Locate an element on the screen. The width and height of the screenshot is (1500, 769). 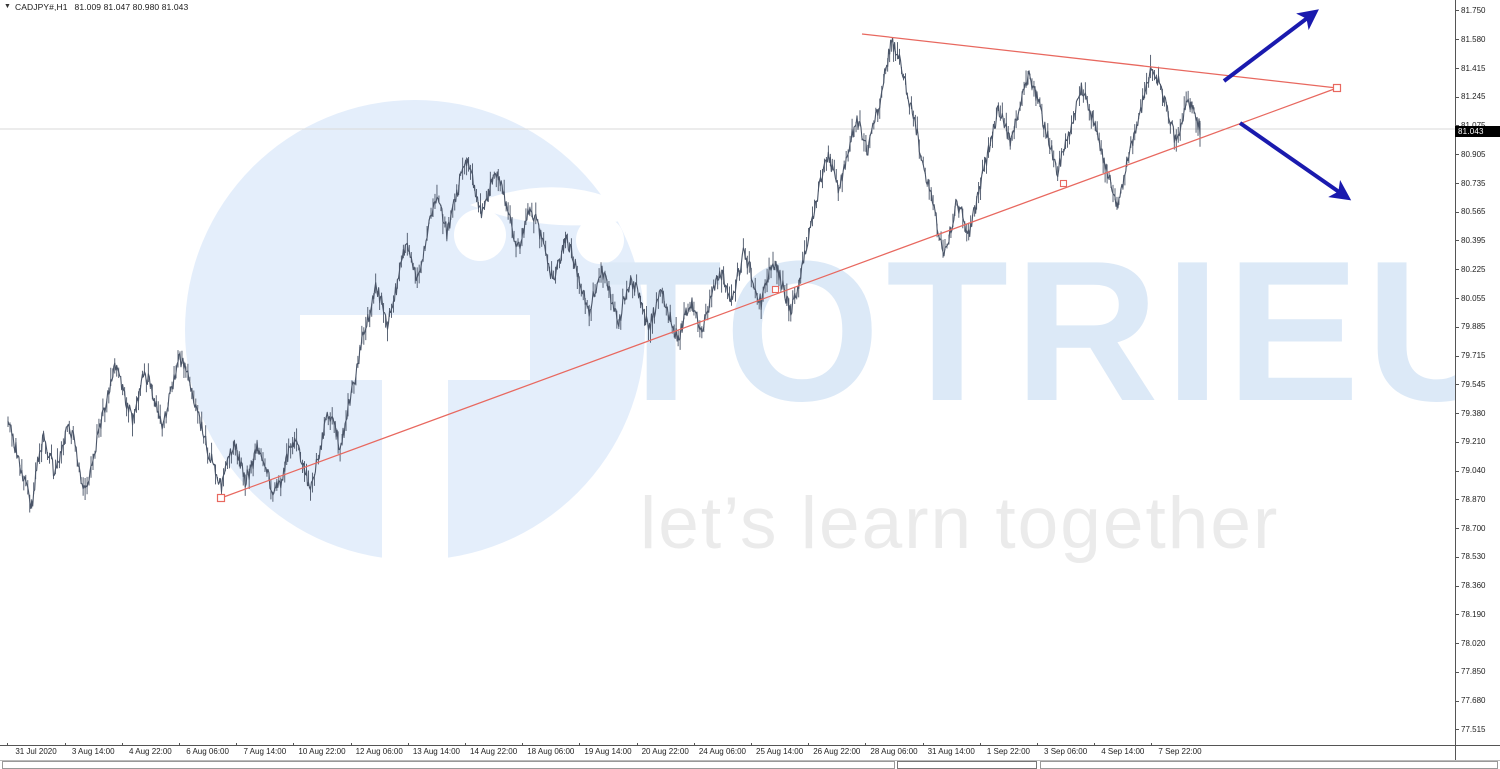
price-axis-tick: 78.870 is located at coordinates (1478, 499).